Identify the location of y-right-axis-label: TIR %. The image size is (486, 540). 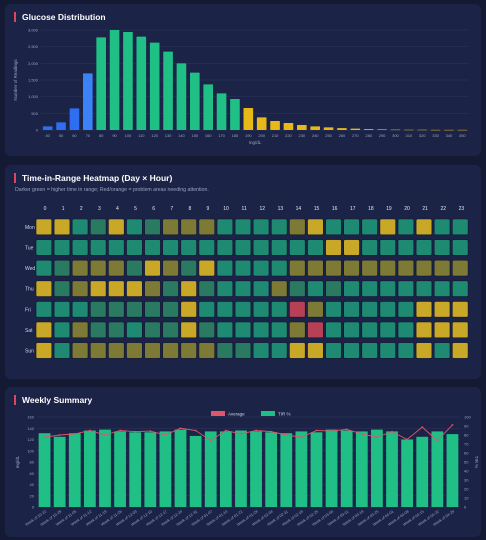
(476, 462).